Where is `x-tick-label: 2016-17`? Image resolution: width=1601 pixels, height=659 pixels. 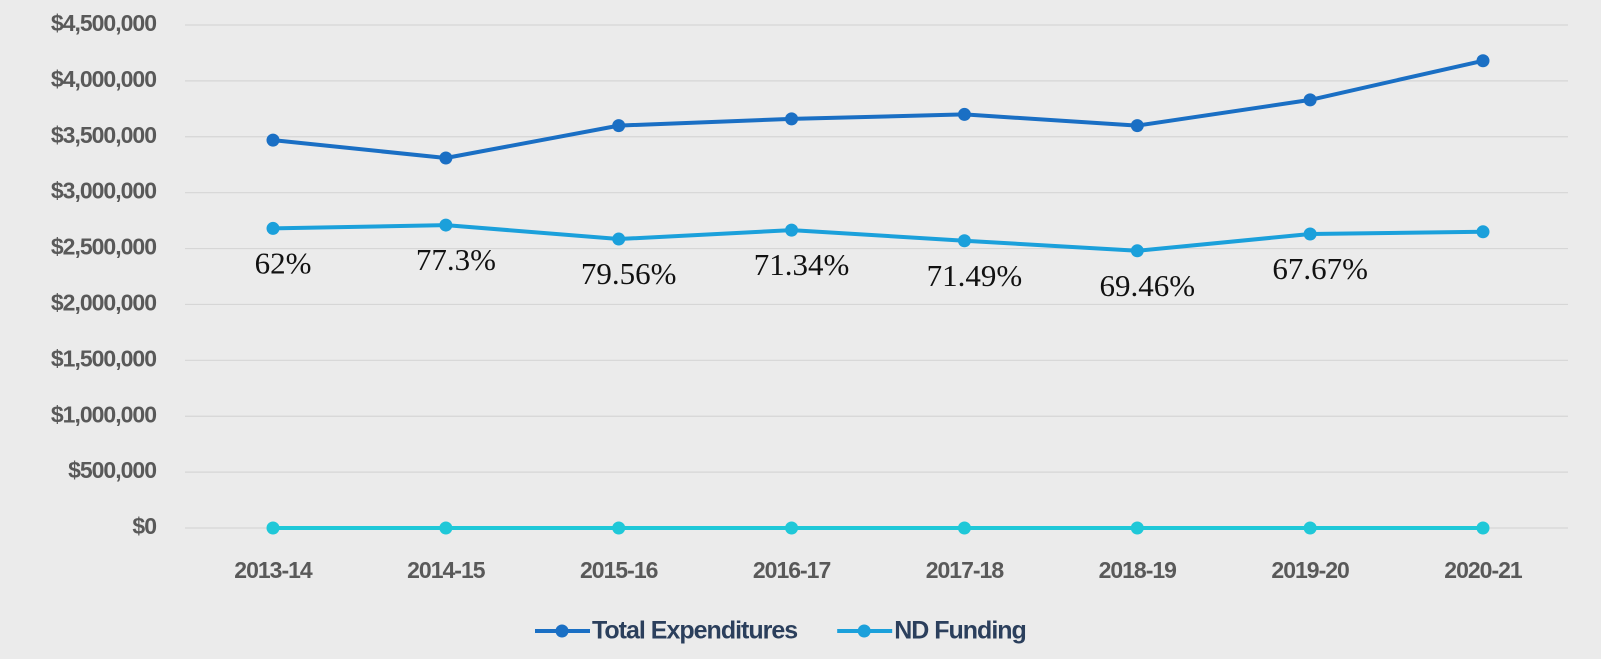
x-tick-label: 2016-17 is located at coordinates (792, 570).